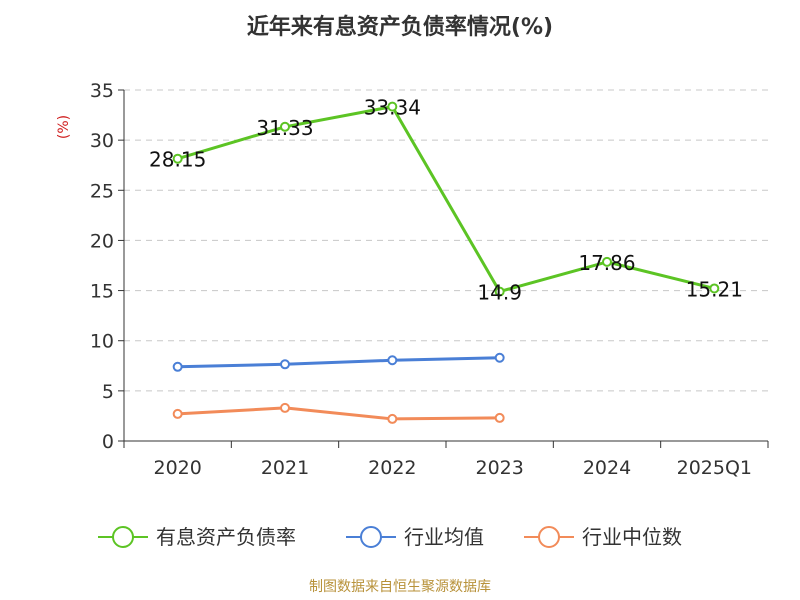 The height and width of the screenshot is (600, 800). Describe the element at coordinates (108, 392) in the screenshot. I see `y-tick-label: 5` at that location.